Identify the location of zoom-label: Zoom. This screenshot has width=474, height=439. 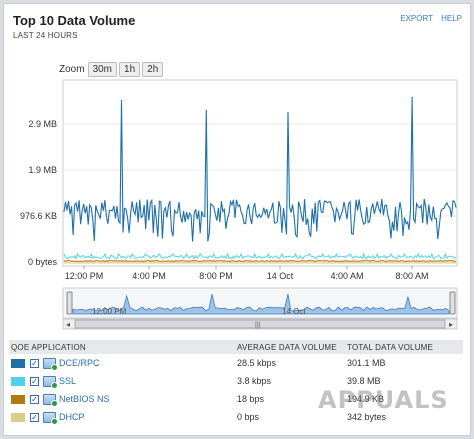
(72, 69).